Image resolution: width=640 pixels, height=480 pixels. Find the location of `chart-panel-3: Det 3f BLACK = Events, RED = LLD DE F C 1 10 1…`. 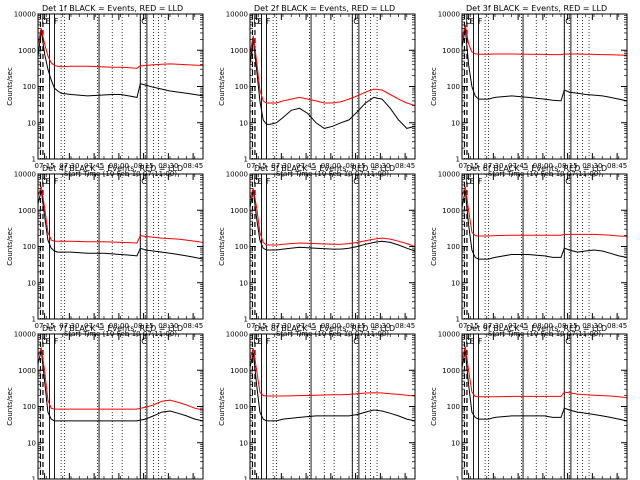

chart-panel-3: Det 3f BLACK = Events, RED = LLD DE F C 1 10 1… is located at coordinates (529, 91).